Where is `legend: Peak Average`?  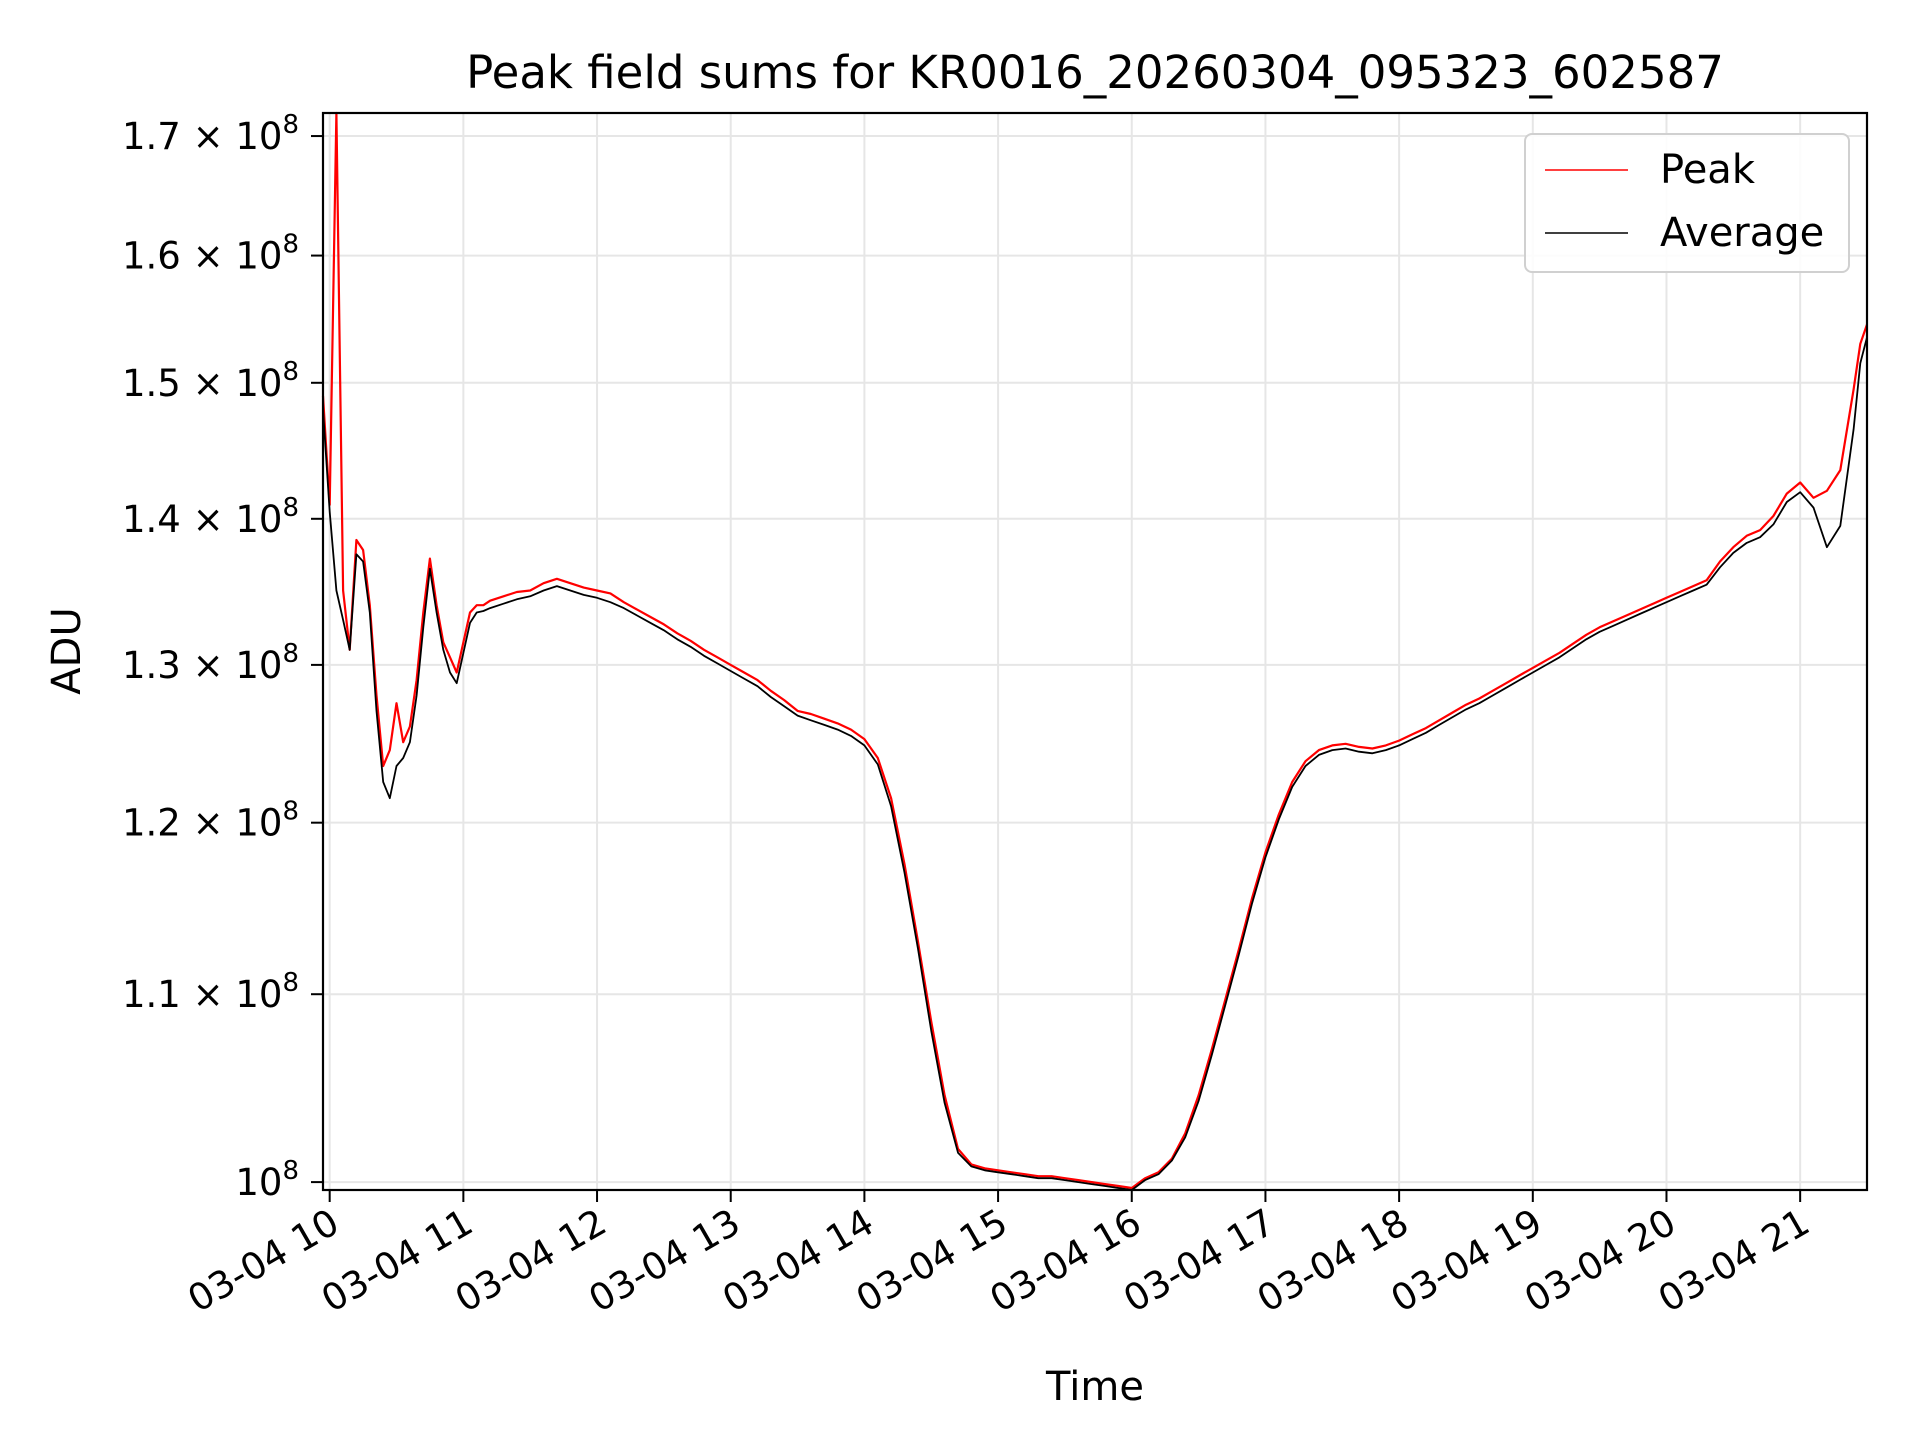
legend: Peak Average is located at coordinates (1687, 203).